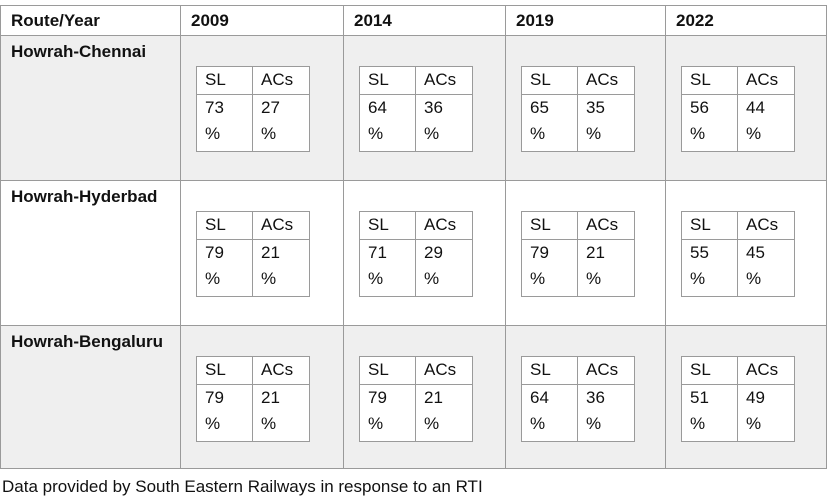  I want to click on route-cell: Howrah-Bengaluru, so click(90, 397).